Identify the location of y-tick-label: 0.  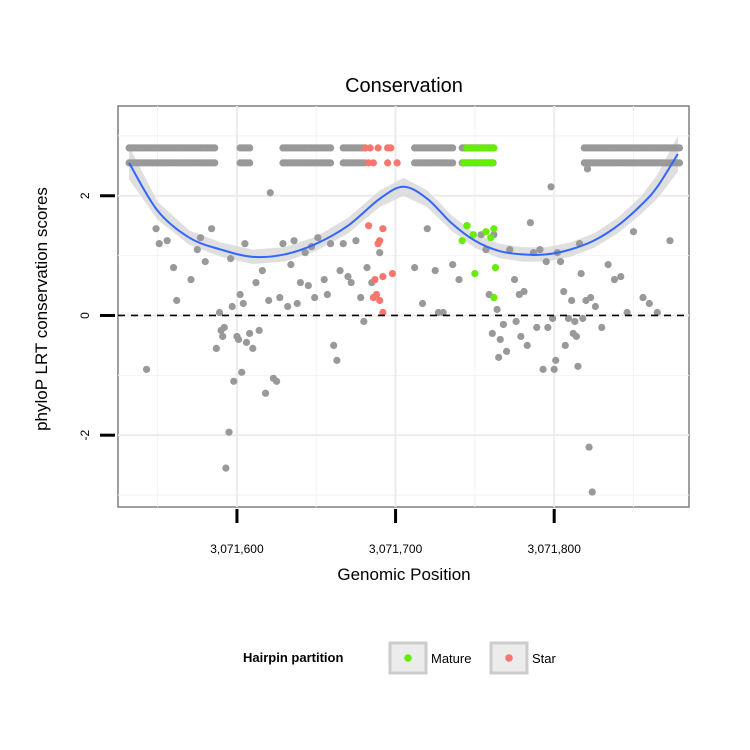
(85, 315).